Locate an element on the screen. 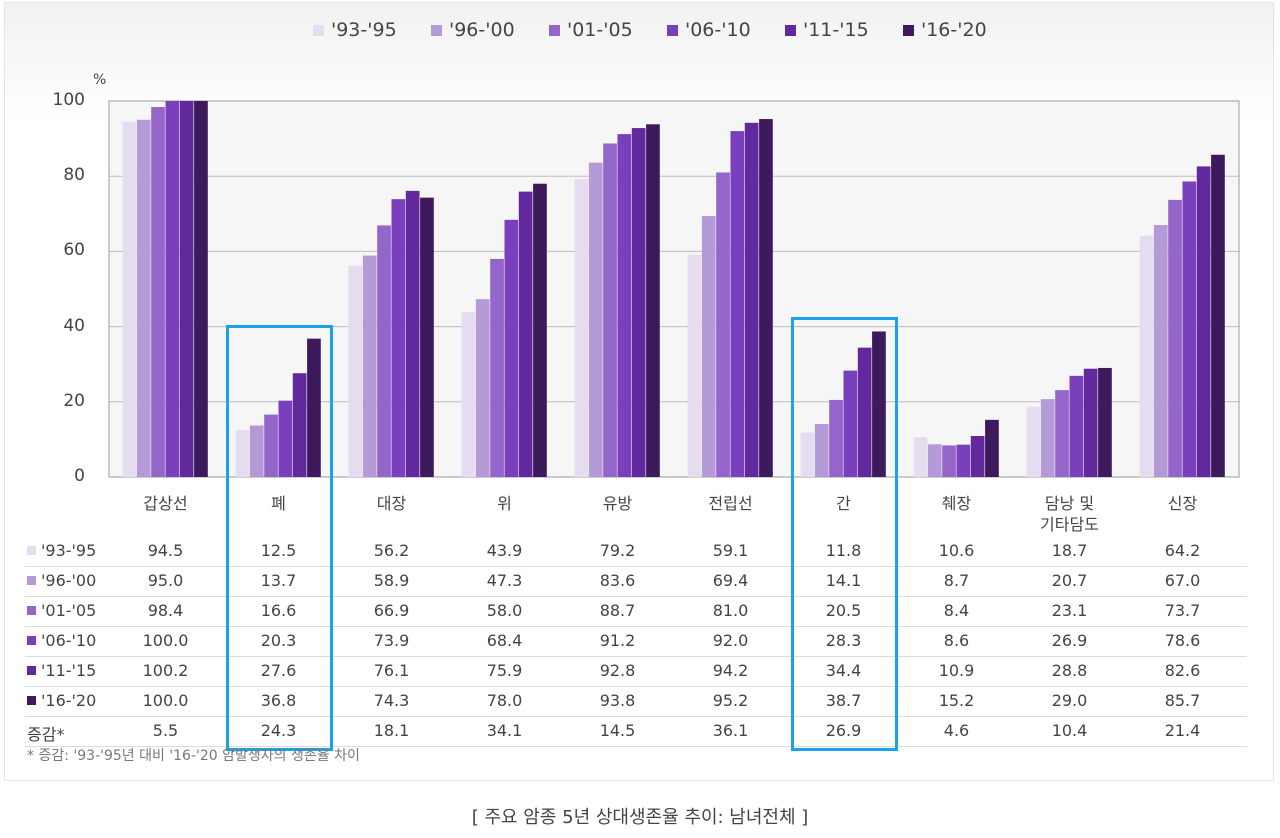  legend-item: '01-'05 is located at coordinates (608, 30).